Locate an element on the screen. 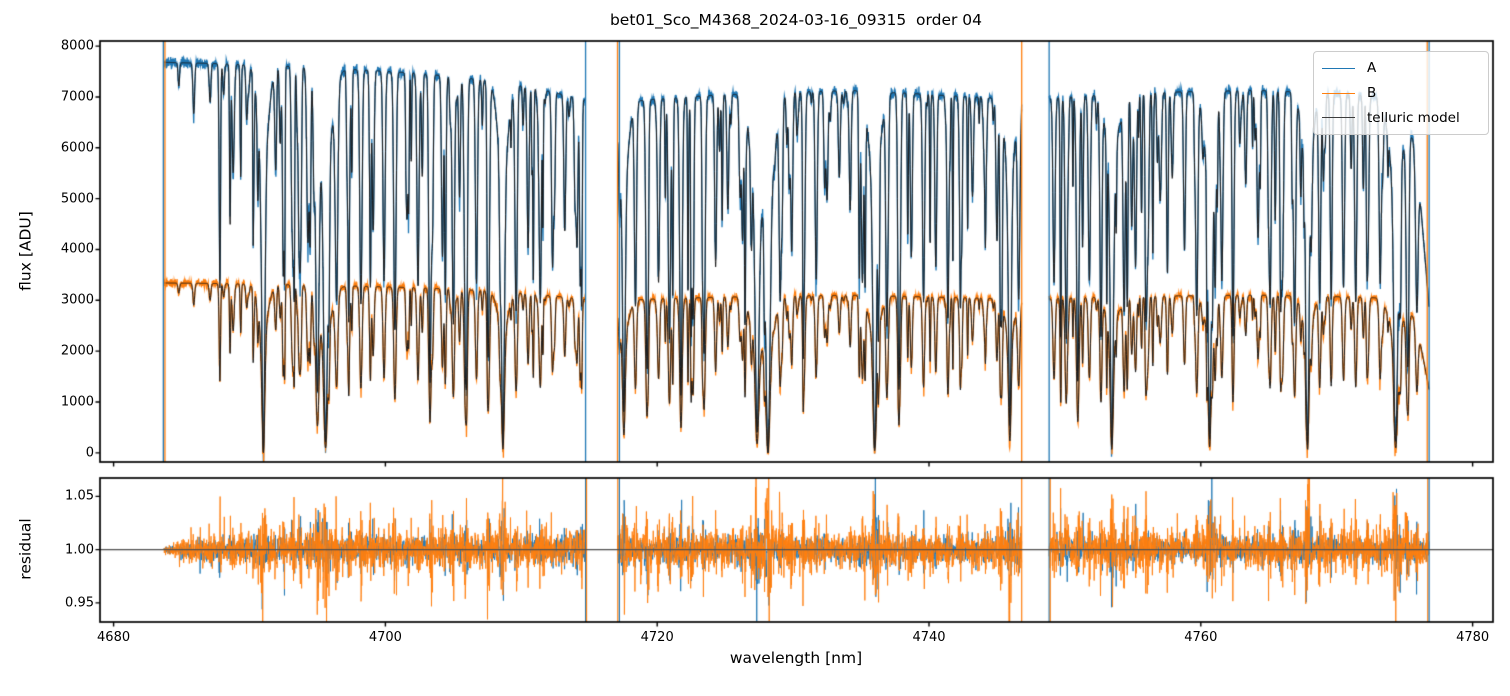 This screenshot has width=1510, height=696. flux-ytick-label: 8000 is located at coordinates (77, 46).